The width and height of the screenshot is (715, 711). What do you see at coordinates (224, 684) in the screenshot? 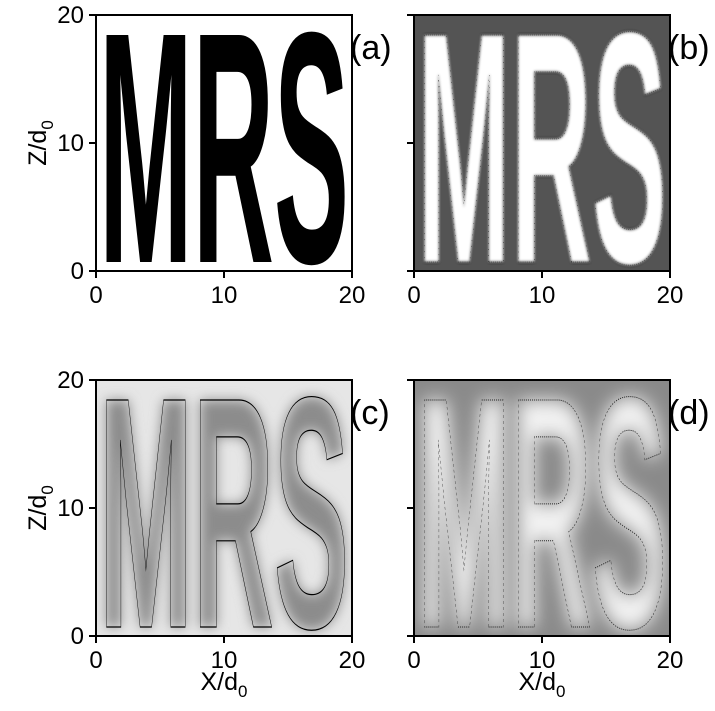
I see `x-axis-label-left: X/d0` at bounding box center [224, 684].